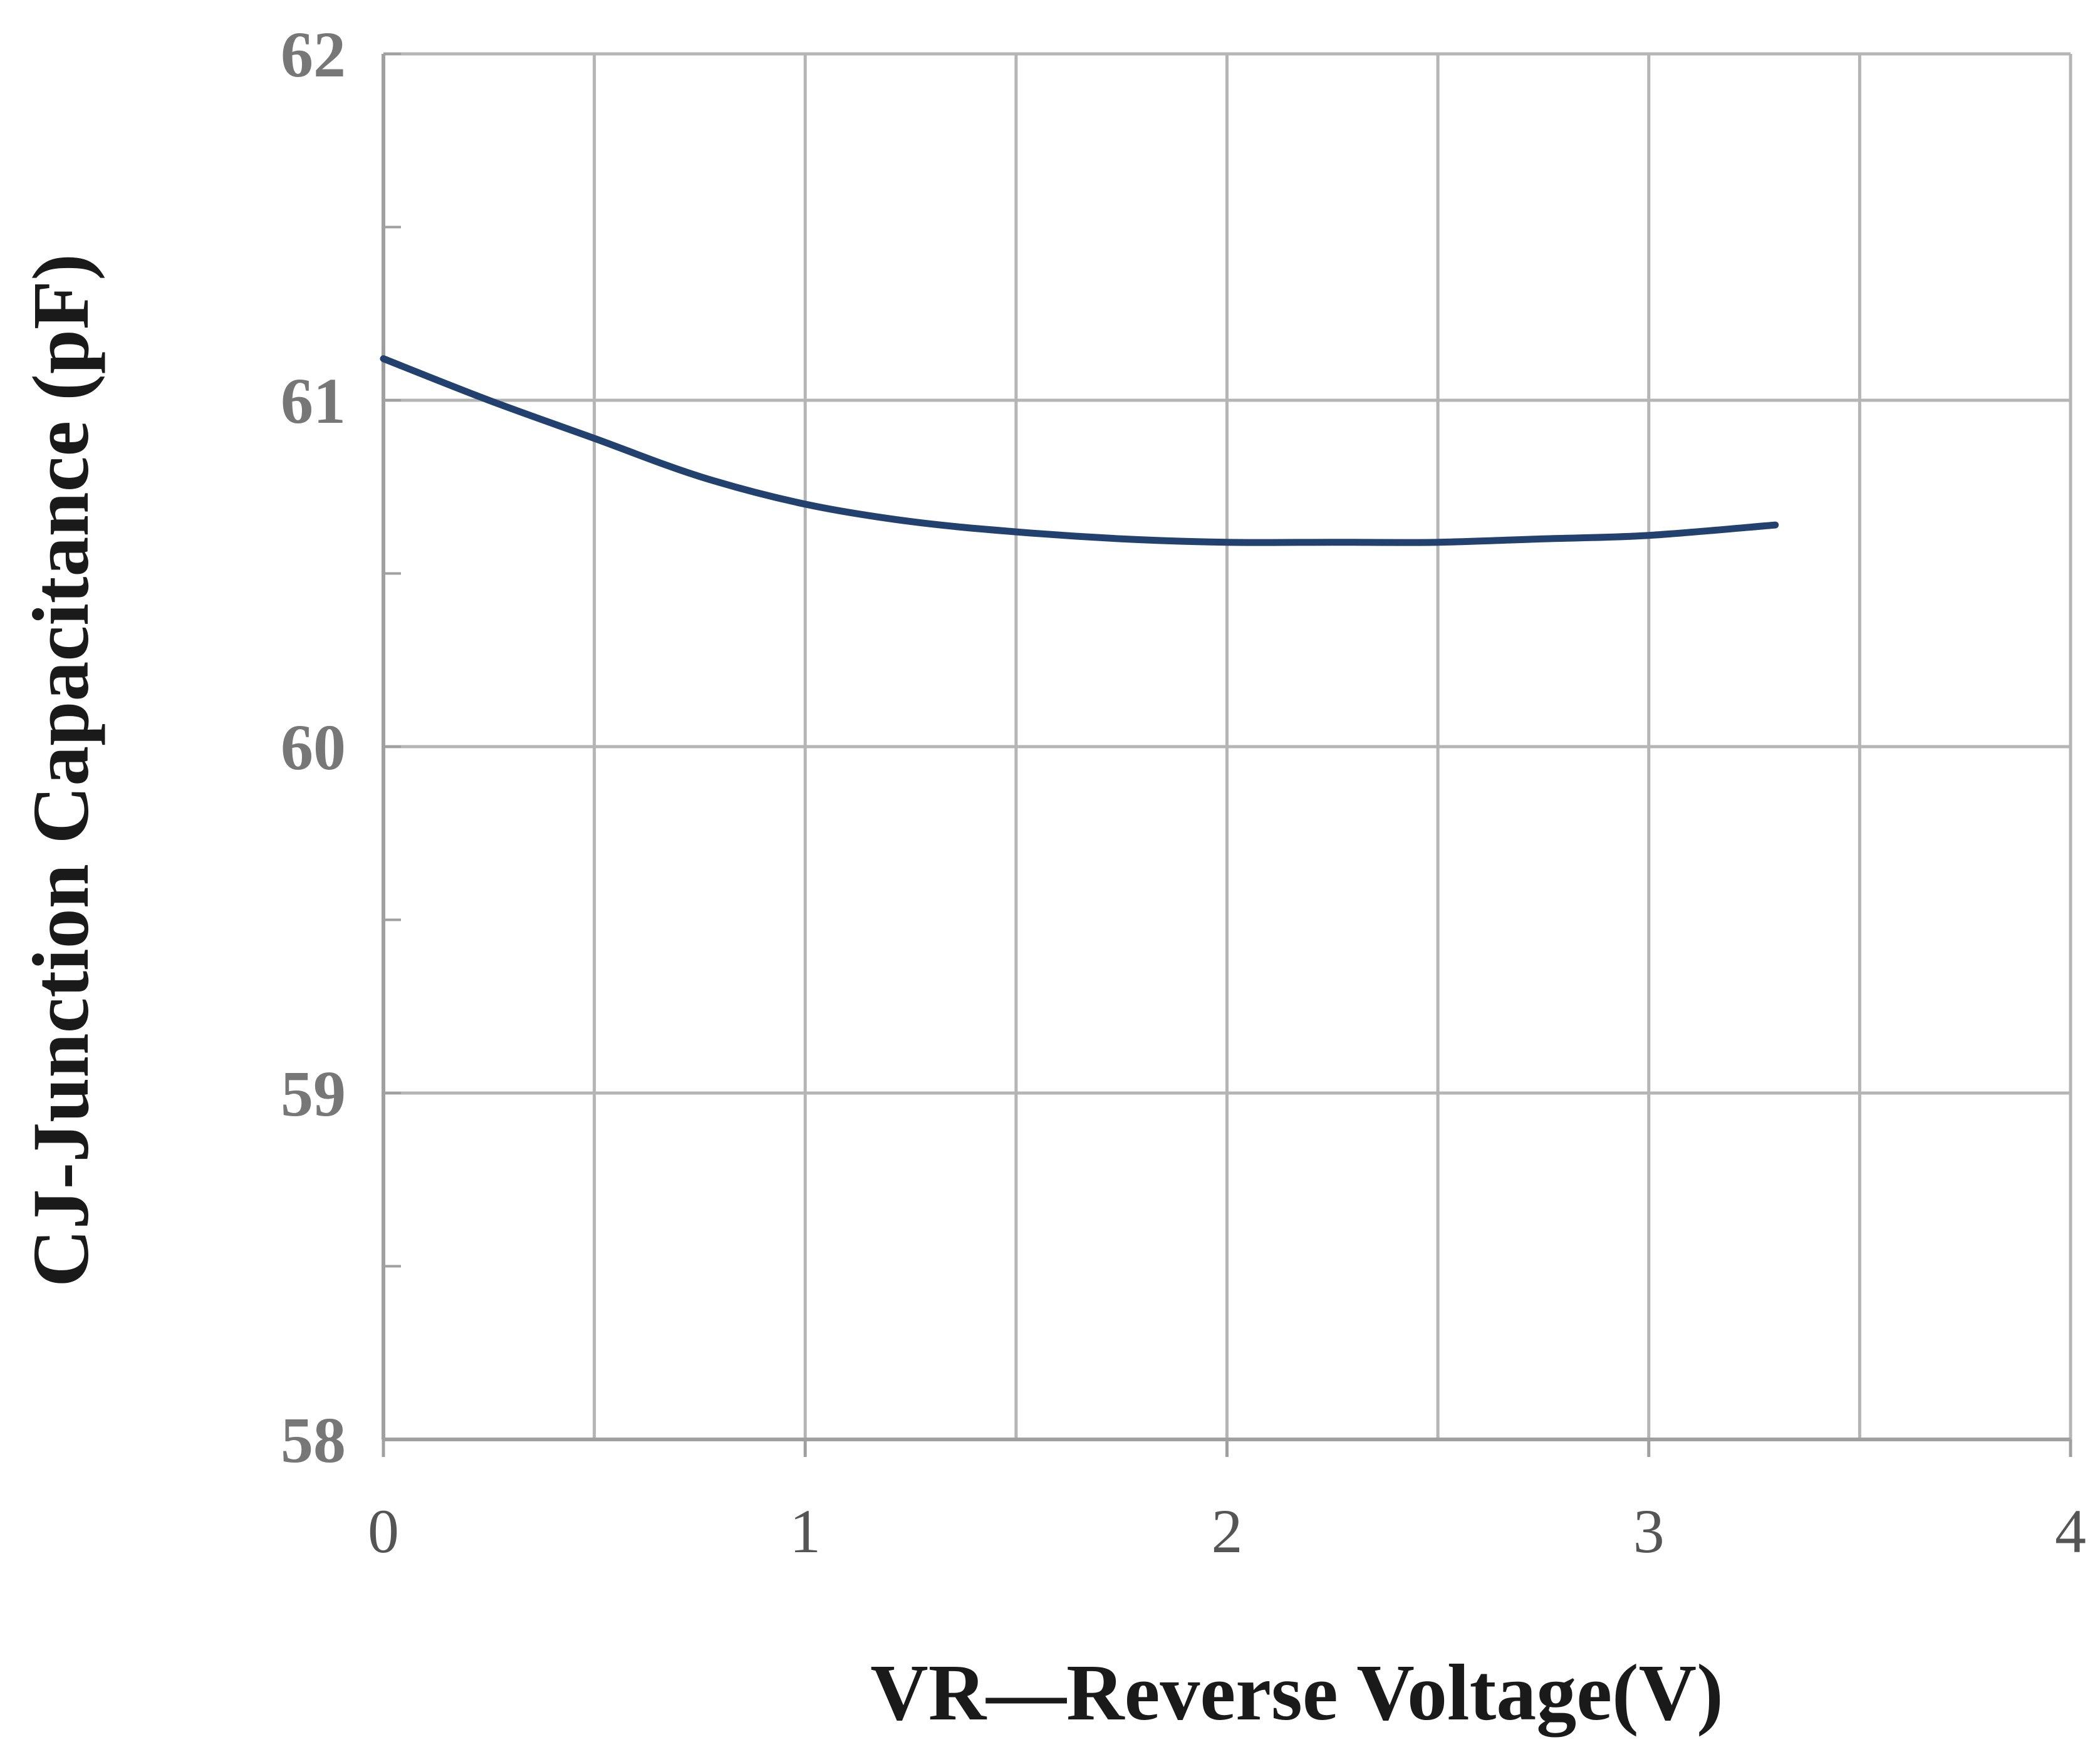  What do you see at coordinates (313, 401) in the screenshot?
I see `y-tick-label: 61` at bounding box center [313, 401].